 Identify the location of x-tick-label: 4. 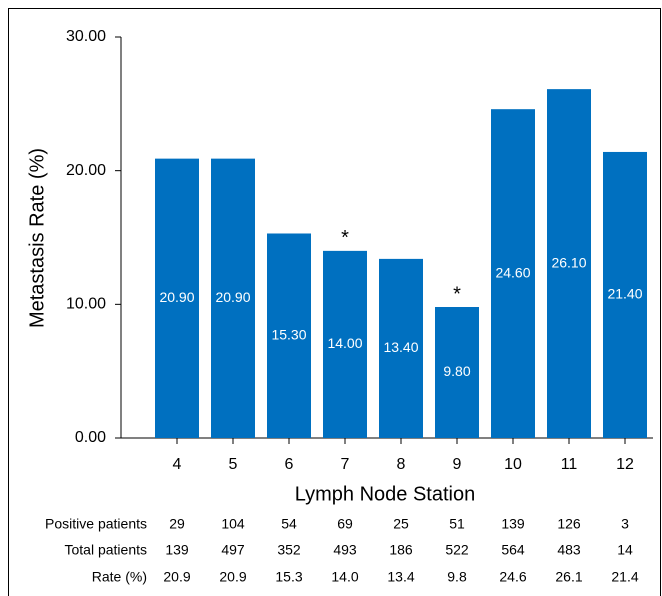
(177, 464).